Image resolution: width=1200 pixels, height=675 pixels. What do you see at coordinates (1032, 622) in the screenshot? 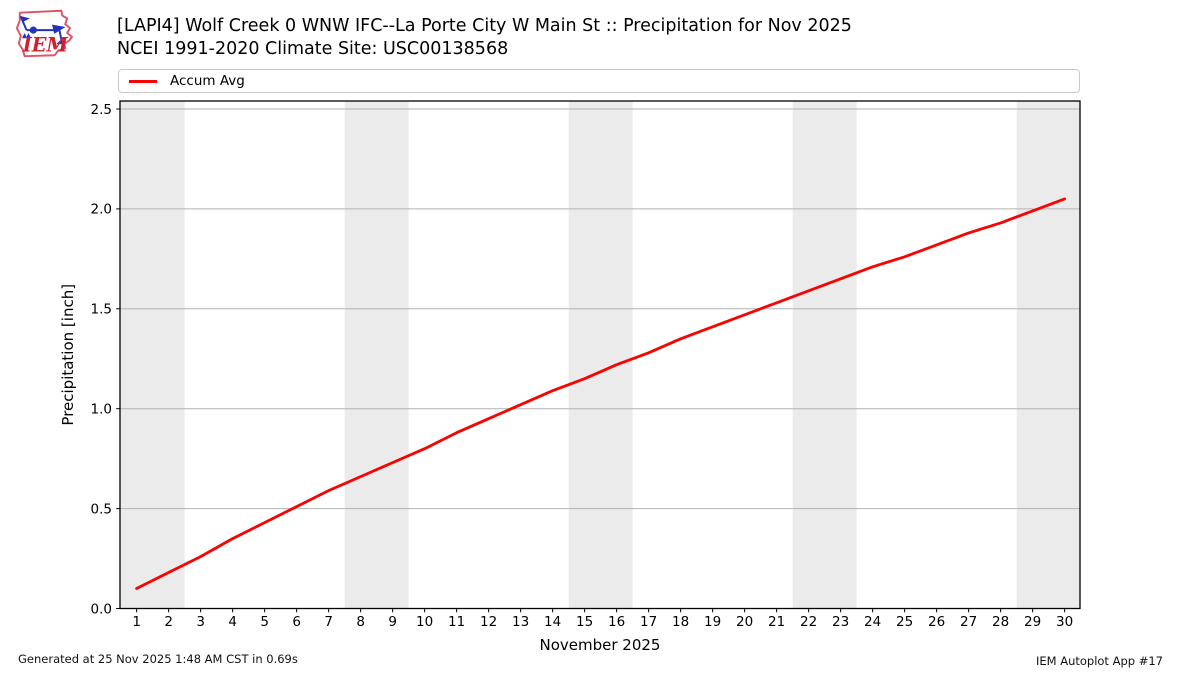
I see `x-tick-label: 29` at bounding box center [1032, 622].